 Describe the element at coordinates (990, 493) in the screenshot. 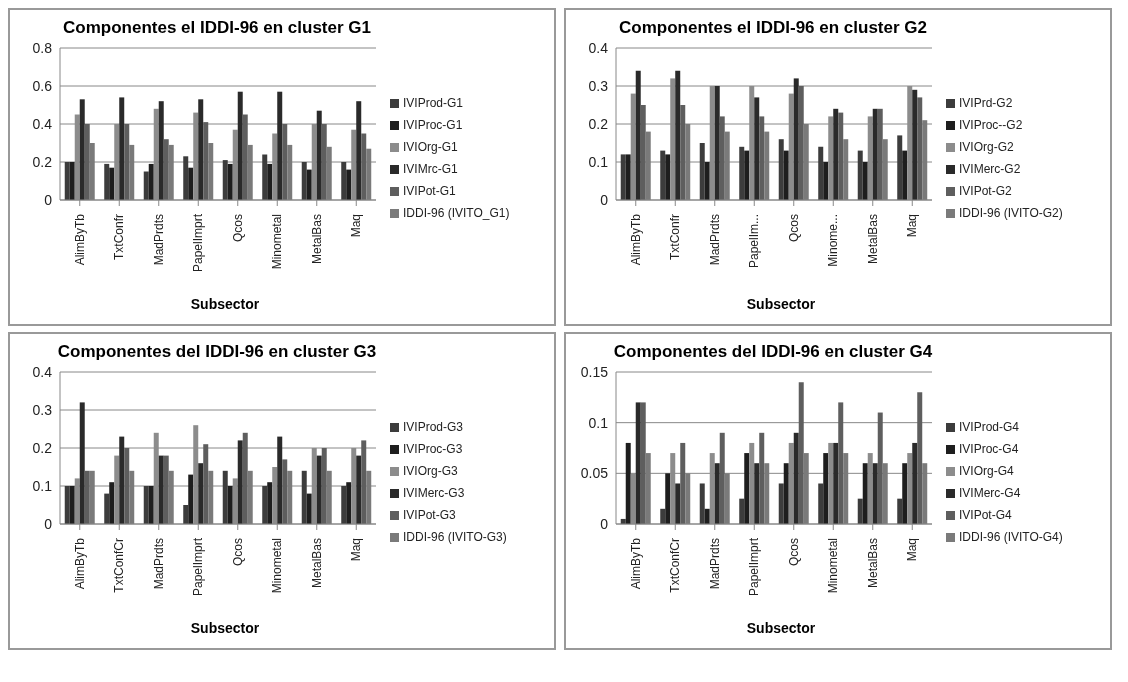

I see `legend-label: IVIMerc-G4` at that location.